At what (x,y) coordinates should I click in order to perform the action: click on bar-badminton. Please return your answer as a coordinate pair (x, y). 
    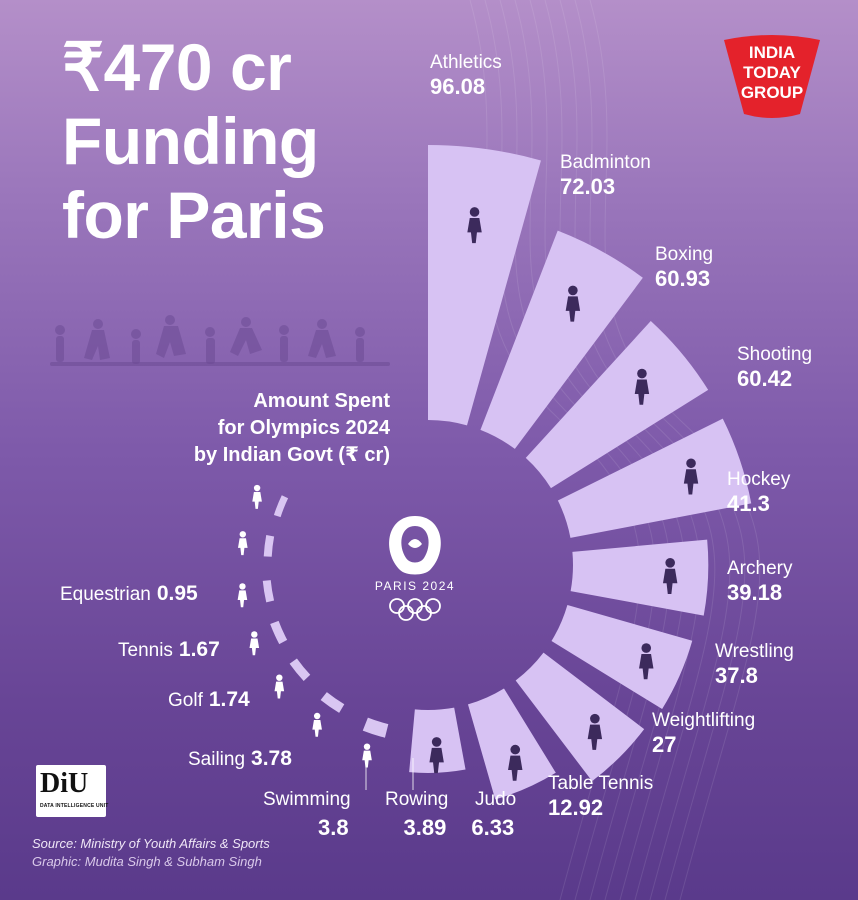
    Looking at the image, I should click on (561, 339).